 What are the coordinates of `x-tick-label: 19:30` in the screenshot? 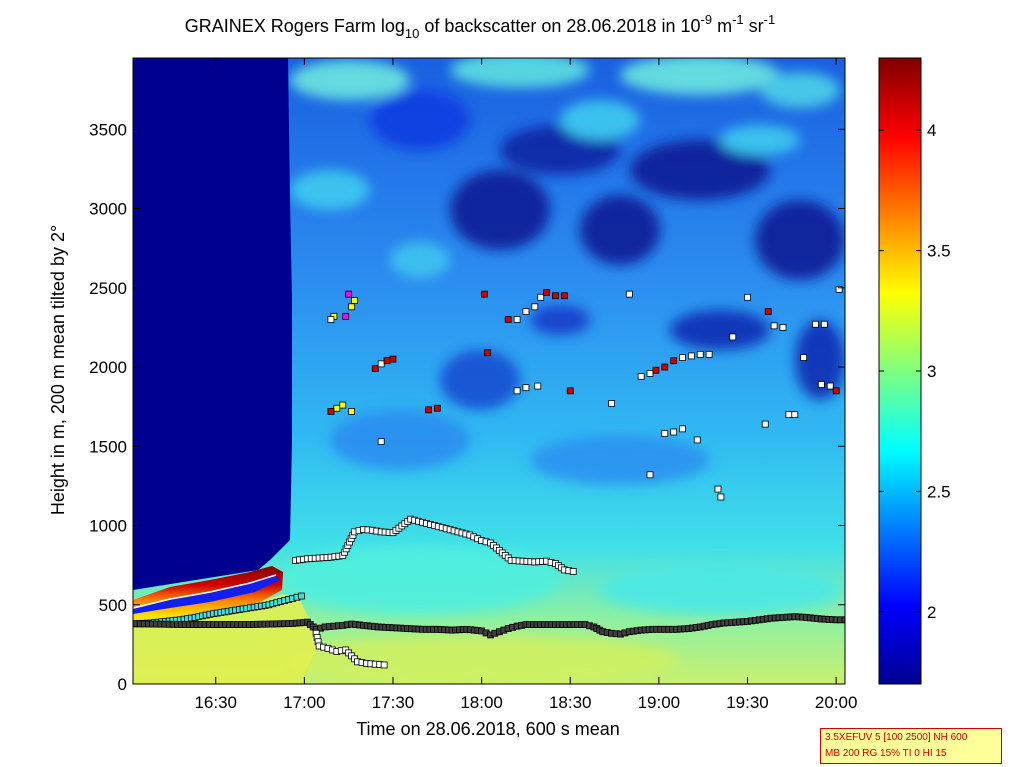 It's located at (747, 702).